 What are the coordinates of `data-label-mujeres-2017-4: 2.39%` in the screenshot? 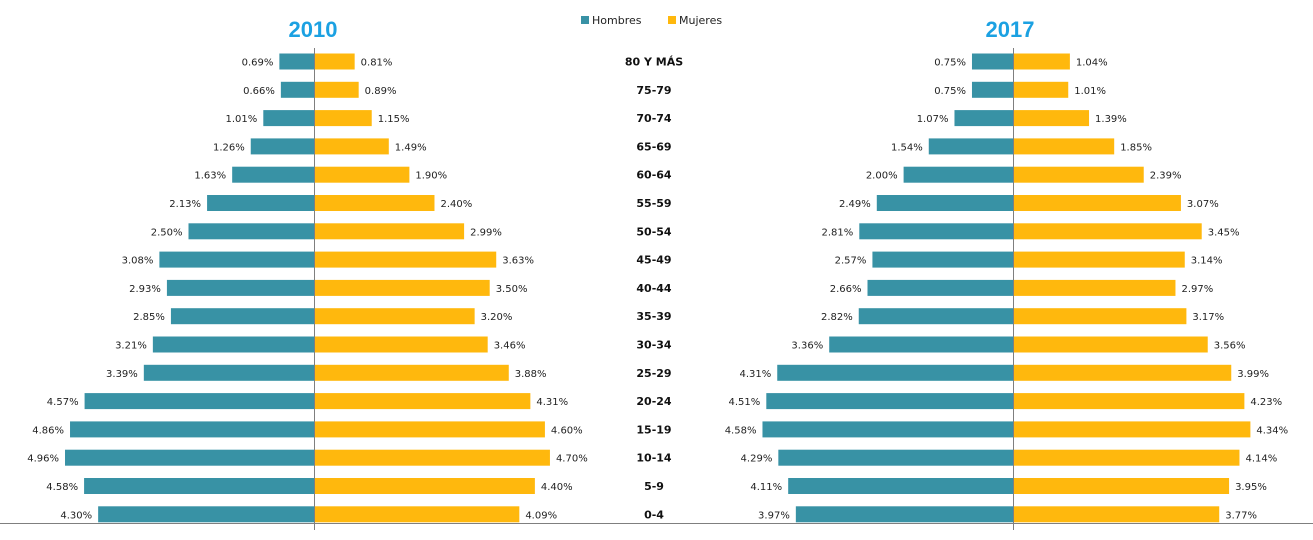 It's located at (1166, 176).